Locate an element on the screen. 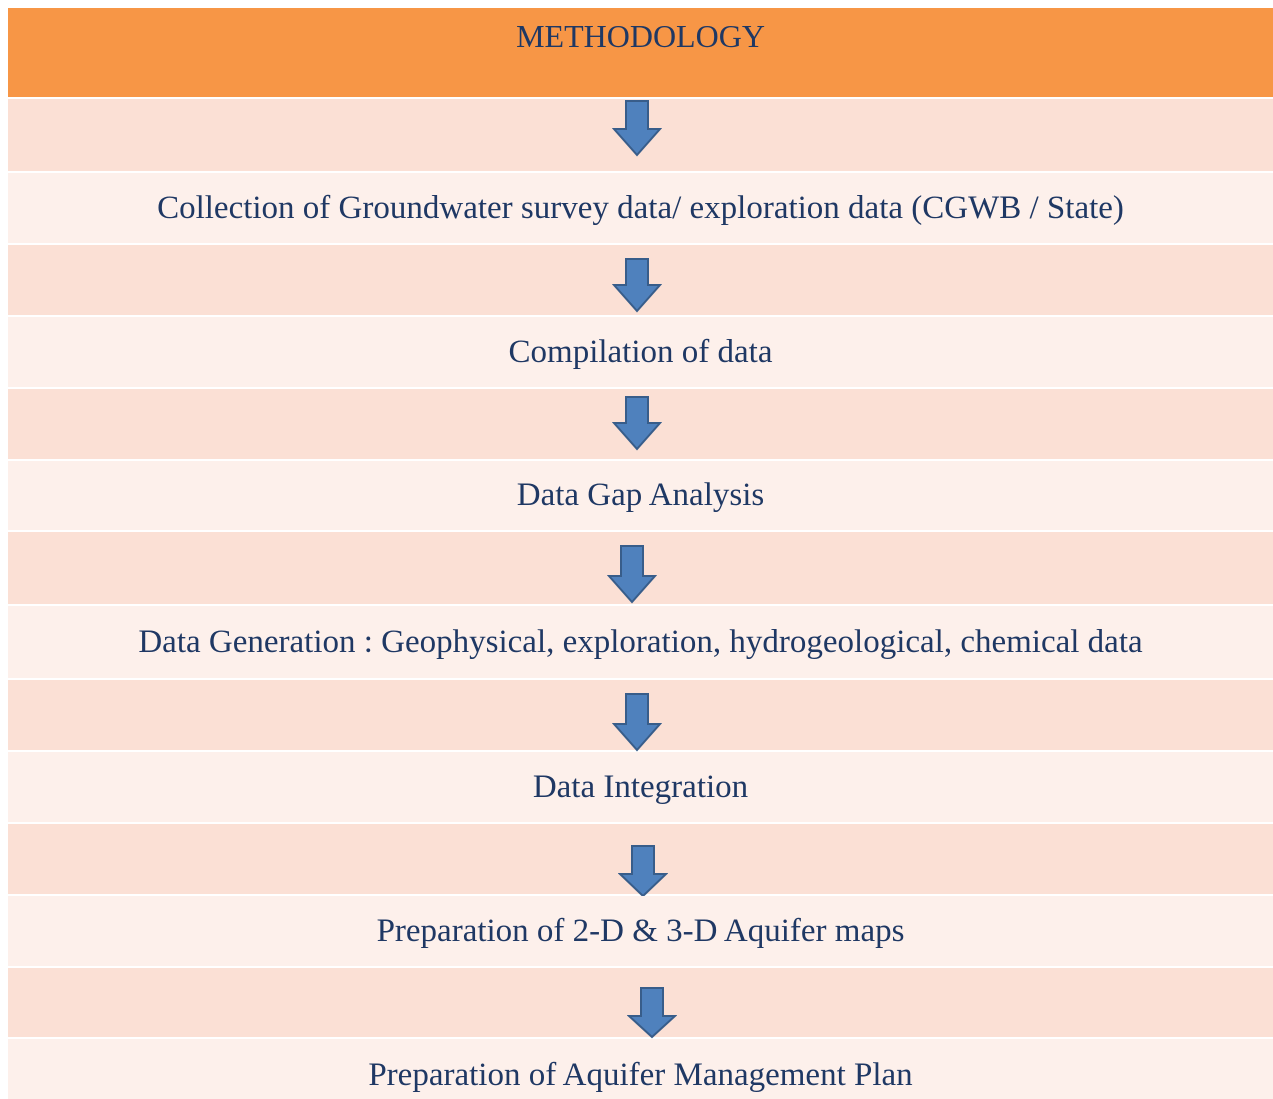 Image resolution: width=1273 pixels, height=1099 pixels. step: Compilation of data is located at coordinates (640, 352).